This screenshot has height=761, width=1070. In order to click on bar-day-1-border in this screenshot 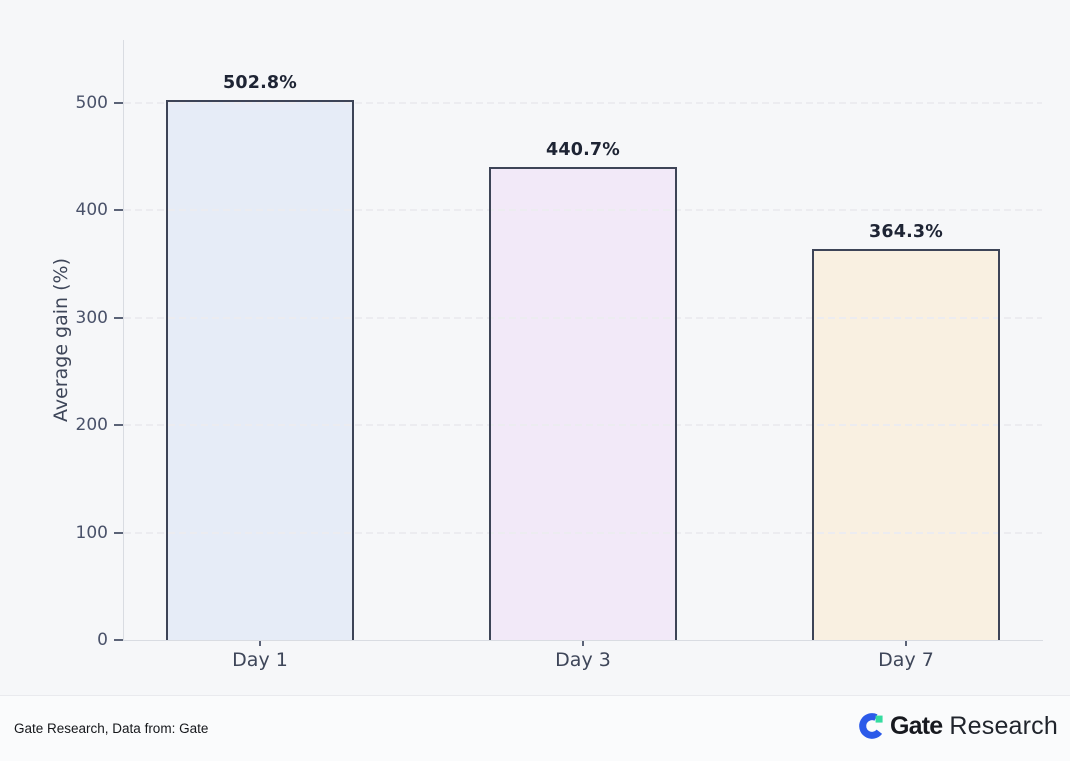, I will do `click(260, 370)`.